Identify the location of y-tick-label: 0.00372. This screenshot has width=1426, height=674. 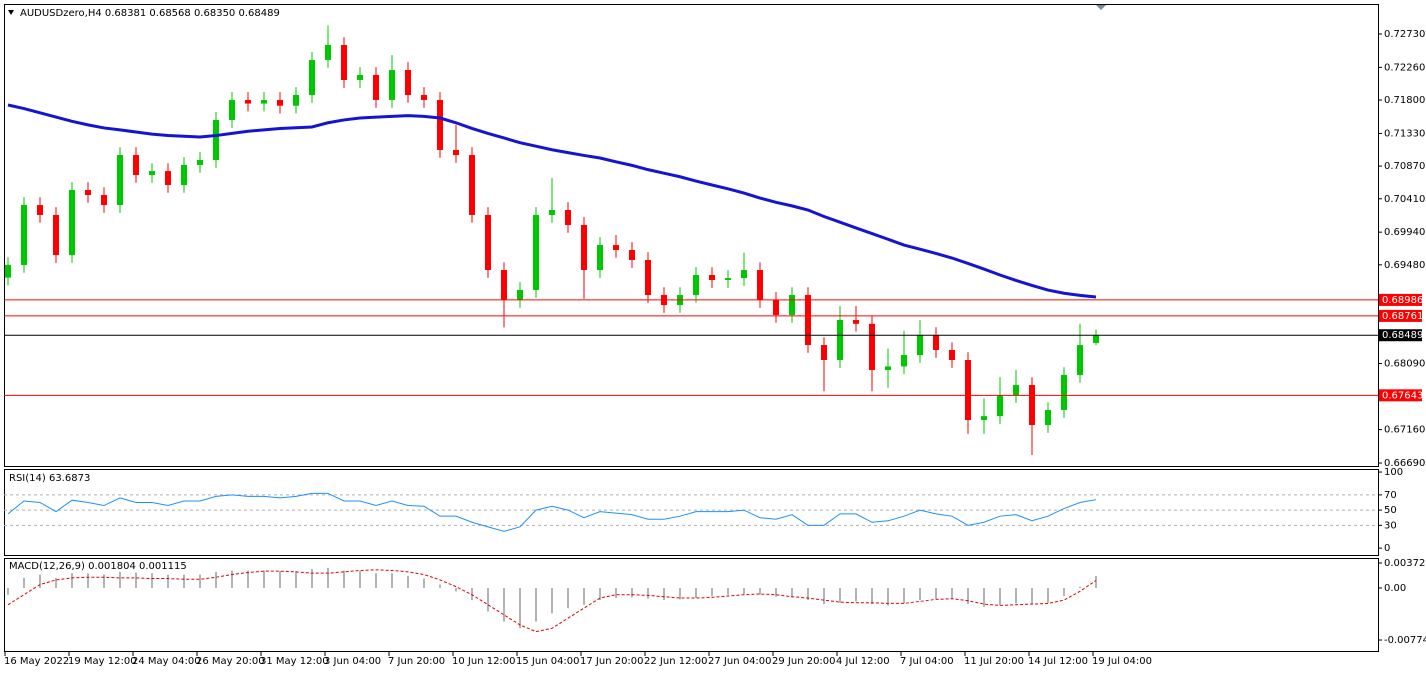
(1404, 563).